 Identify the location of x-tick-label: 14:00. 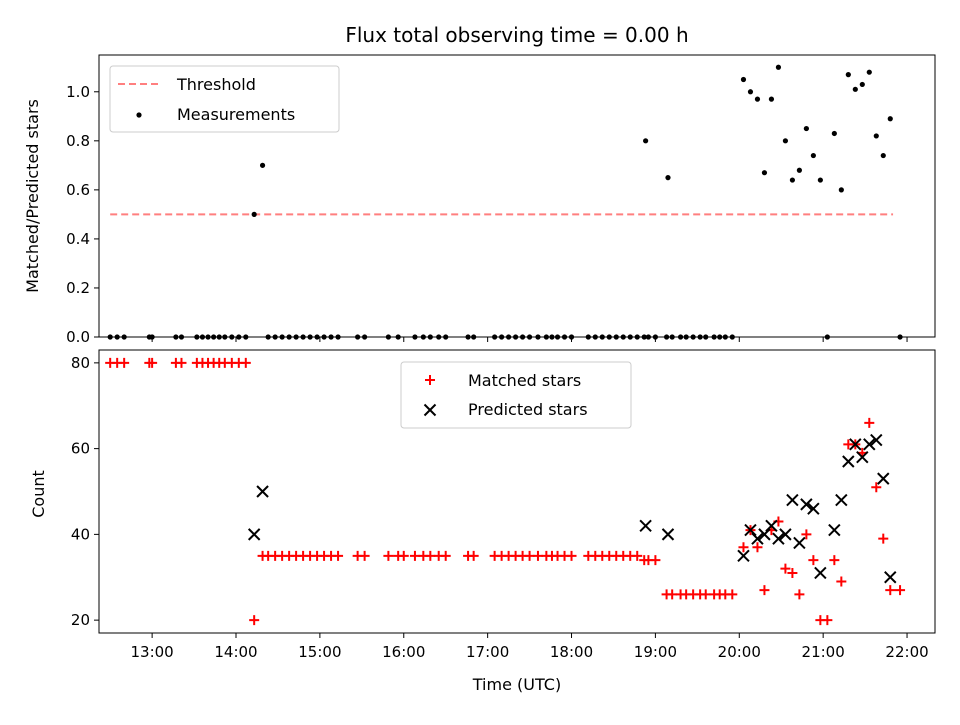
(235, 652).